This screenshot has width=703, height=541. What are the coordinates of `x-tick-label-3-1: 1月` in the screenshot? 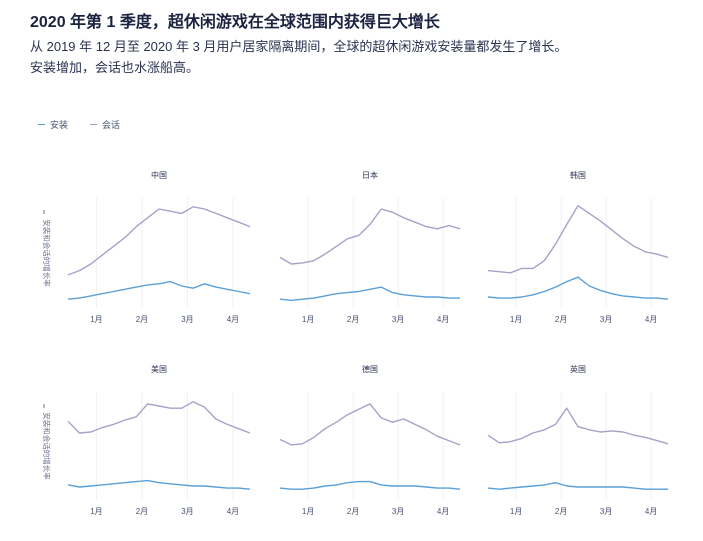 It's located at (516, 319).